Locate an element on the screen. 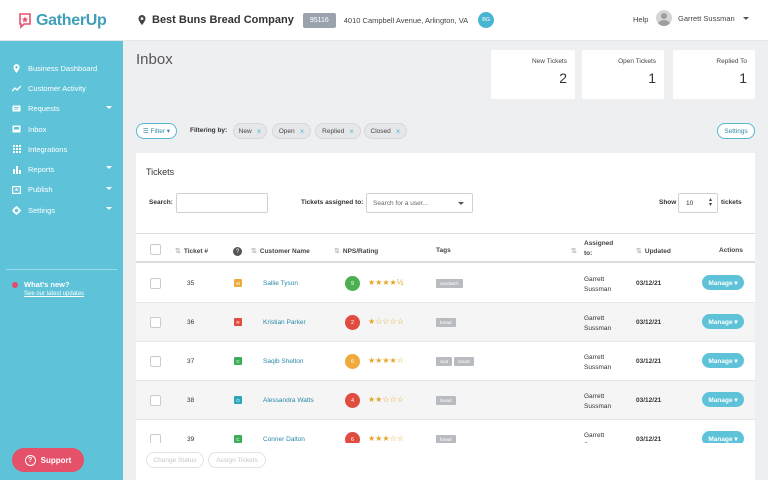  inbox-icon is located at coordinates (16, 129).